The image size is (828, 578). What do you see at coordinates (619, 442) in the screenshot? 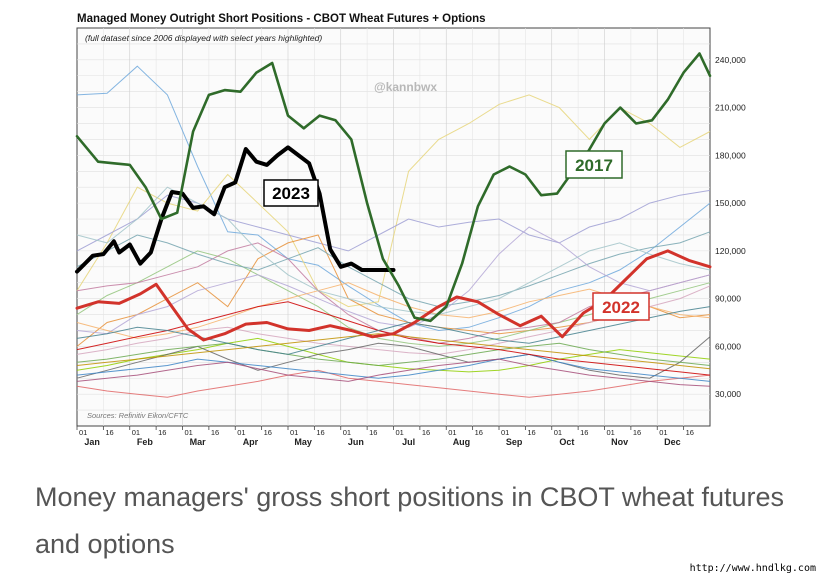
I see `x-month-label: Nov` at bounding box center [619, 442].